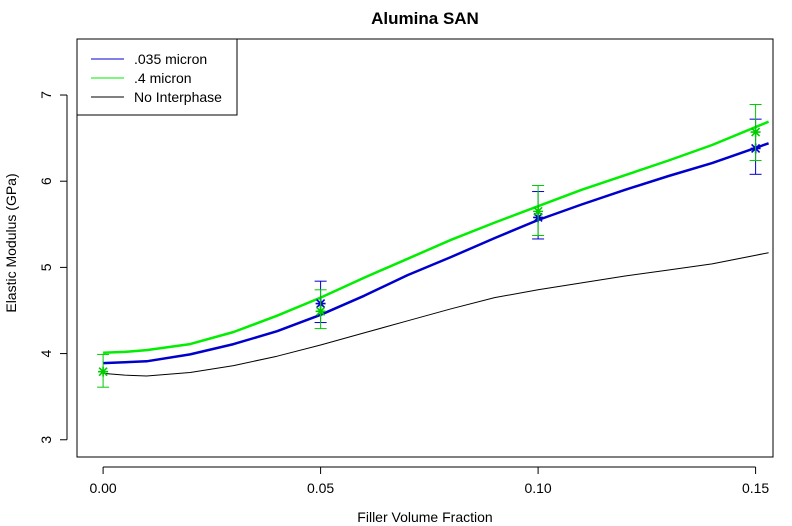 This screenshot has width=792, height=526. I want to click on legend-label: .035 micron, so click(170, 59).